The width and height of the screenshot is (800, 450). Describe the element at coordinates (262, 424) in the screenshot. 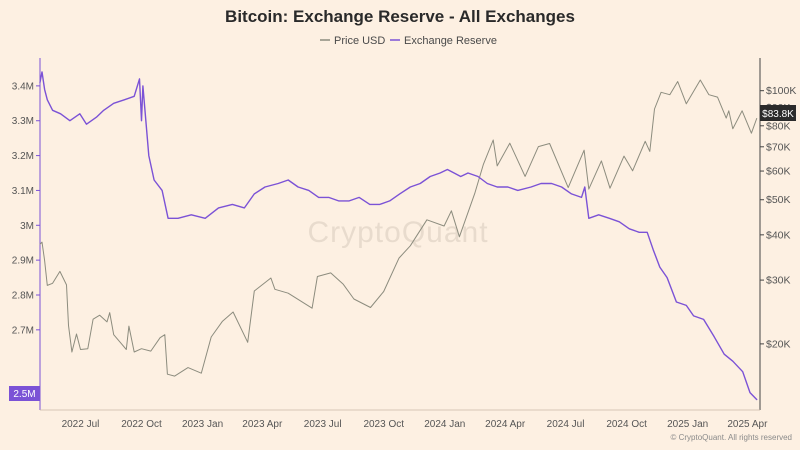

I see `x-tick-label: 2023 Apr` at that location.